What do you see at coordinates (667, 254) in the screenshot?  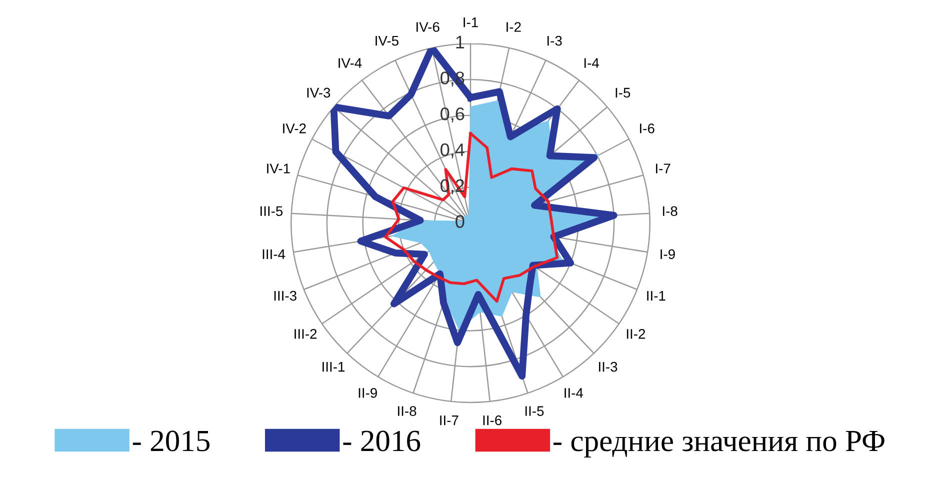 I see `spoke-label: I-9` at bounding box center [667, 254].